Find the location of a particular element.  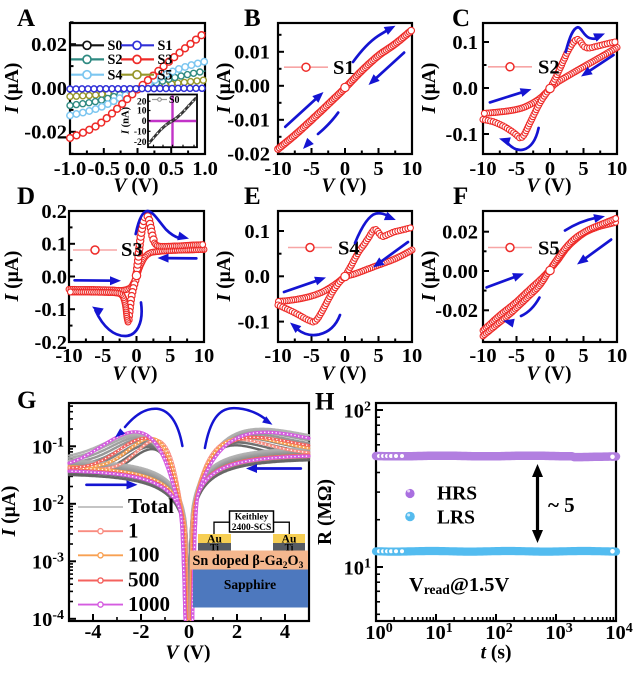

svg-text: Total is located at coordinates (151, 506).